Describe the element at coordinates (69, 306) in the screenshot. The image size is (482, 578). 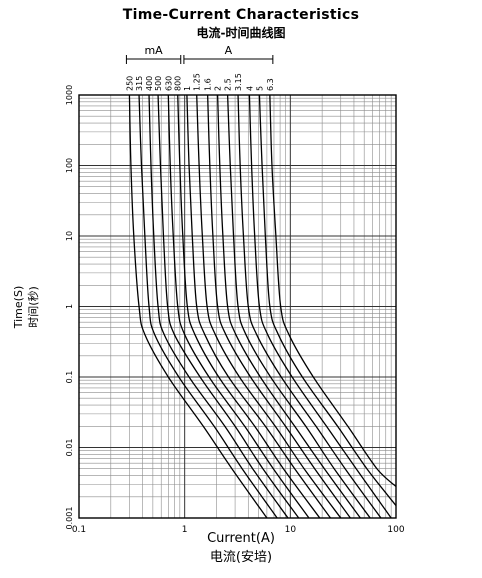
I see `y-tick-label: 1` at that location.